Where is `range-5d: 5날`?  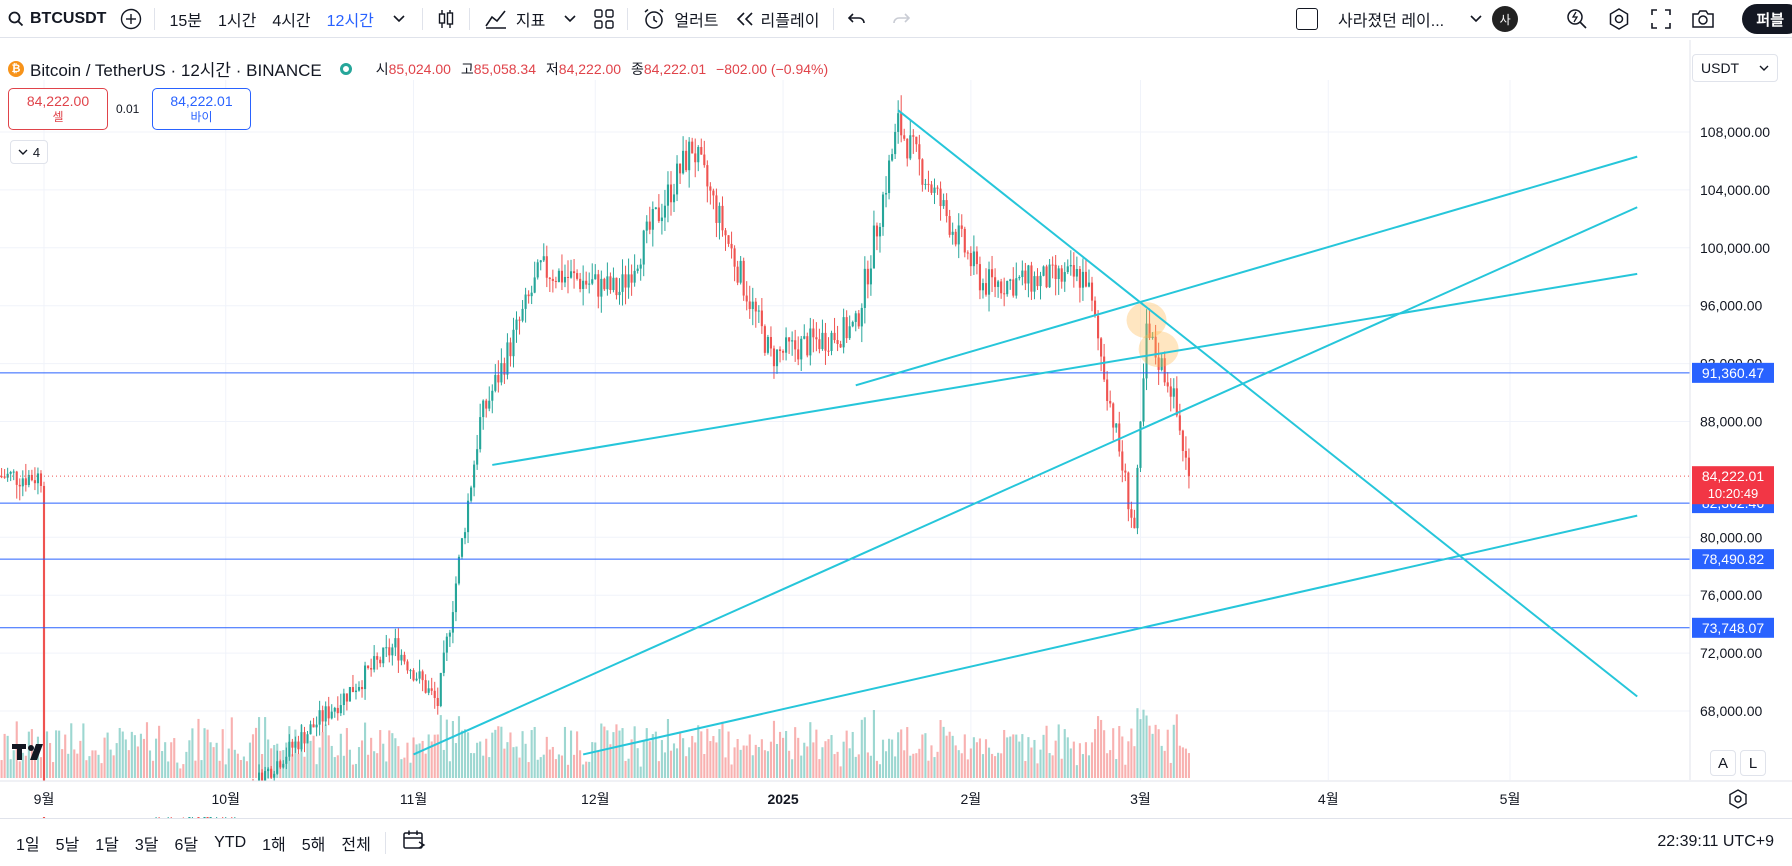 range-5d: 5날 is located at coordinates (67, 845).